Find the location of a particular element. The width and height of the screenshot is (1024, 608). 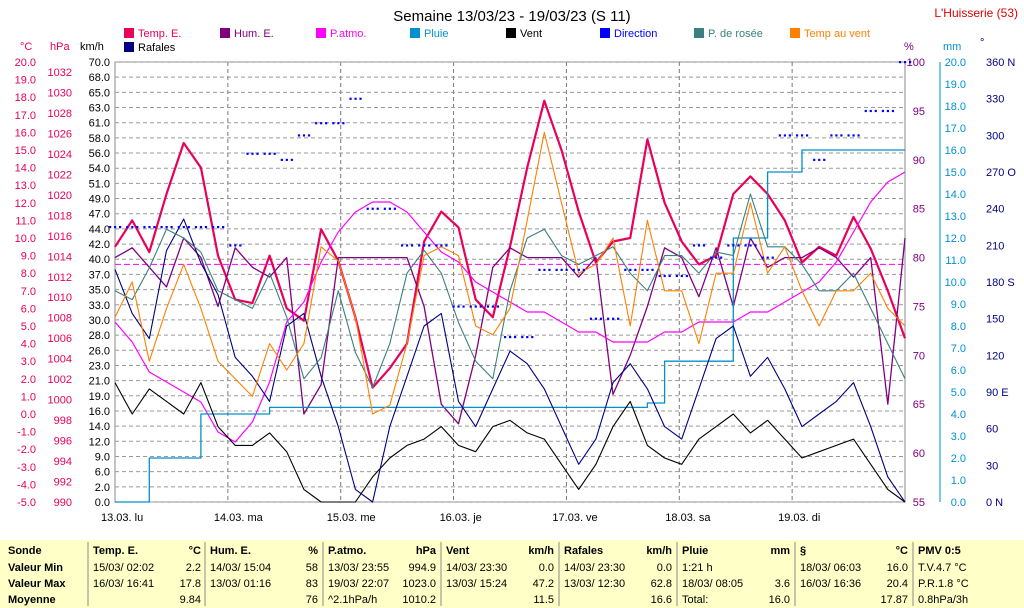

footer-cell: hPa is located at coordinates (426, 551).